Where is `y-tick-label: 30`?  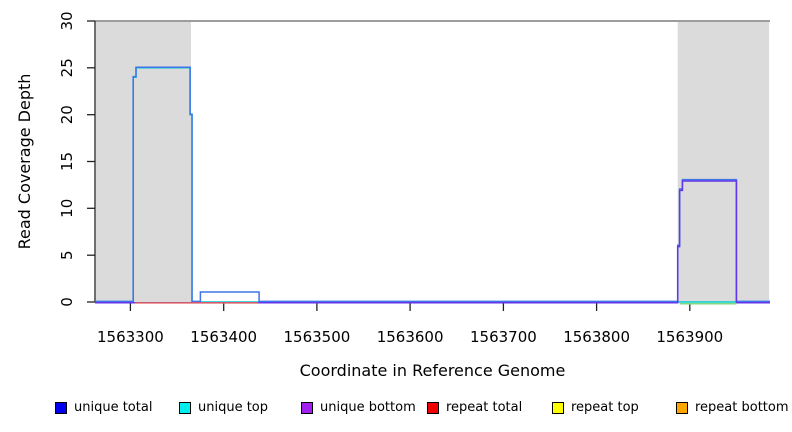
y-tick-label: 30 is located at coordinates (67, 20).